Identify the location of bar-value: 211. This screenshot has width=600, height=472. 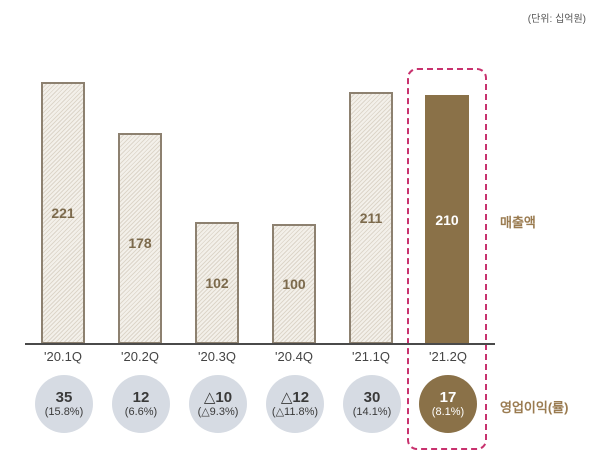
(371, 218).